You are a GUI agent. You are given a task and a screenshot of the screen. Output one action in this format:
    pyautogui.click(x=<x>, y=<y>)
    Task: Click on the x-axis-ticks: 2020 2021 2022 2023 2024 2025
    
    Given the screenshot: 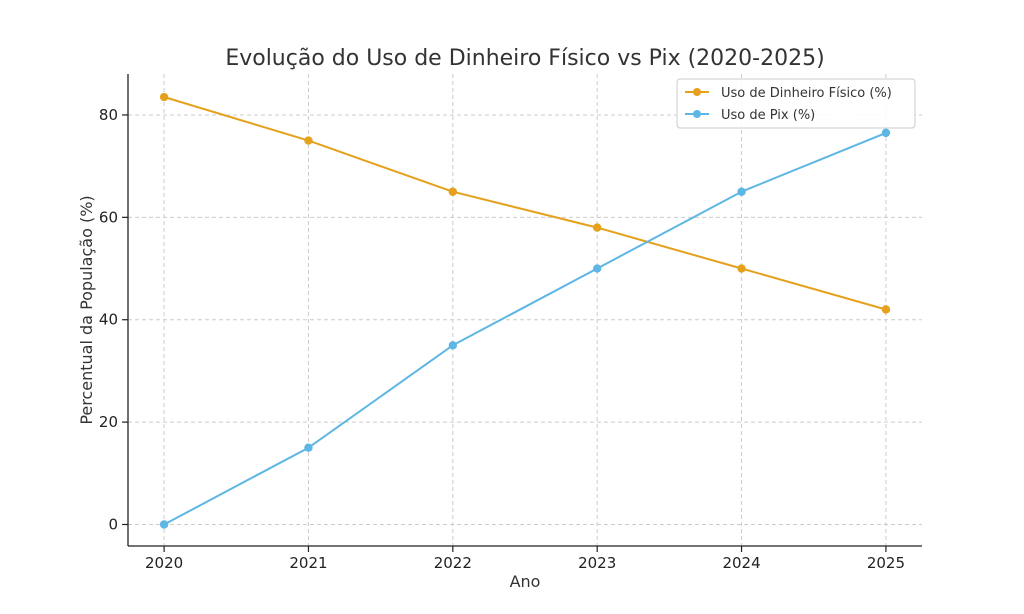 What is the action you would take?
    pyautogui.click(x=525, y=559)
    